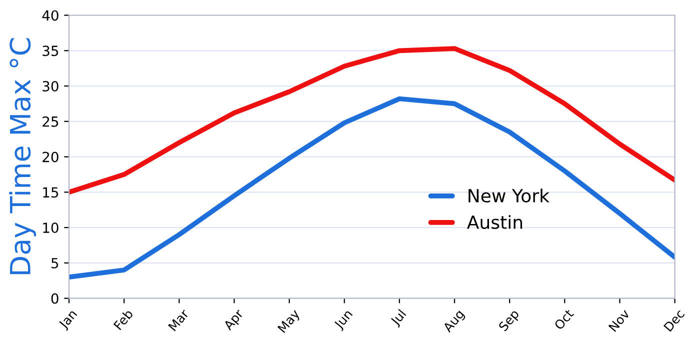  Describe the element at coordinates (510, 321) in the screenshot. I see `x-tick-label: Sep` at that location.